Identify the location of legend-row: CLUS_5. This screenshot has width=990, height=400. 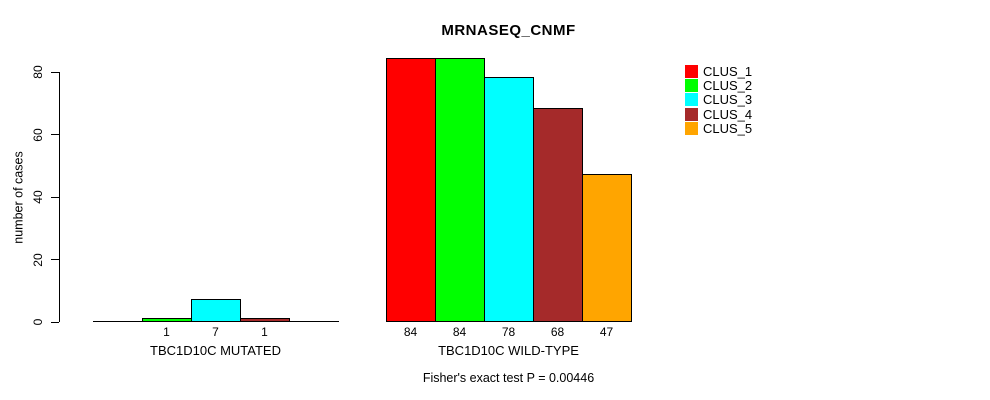
(745, 128).